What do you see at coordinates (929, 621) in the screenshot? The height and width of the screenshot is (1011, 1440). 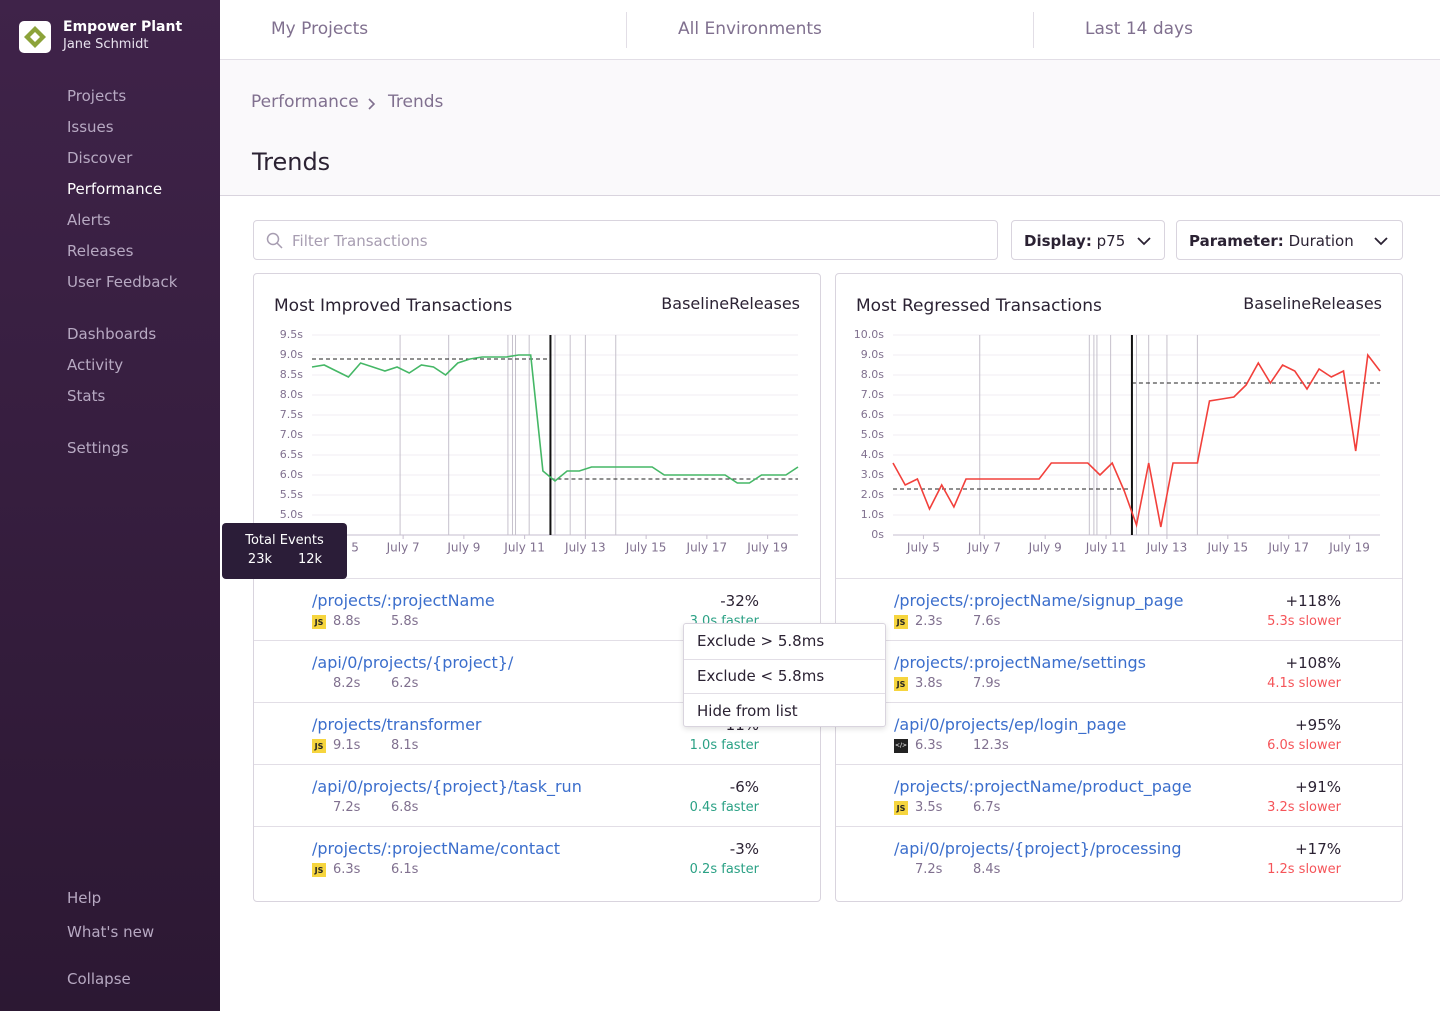 I see `duration-before: 2.3s` at bounding box center [929, 621].